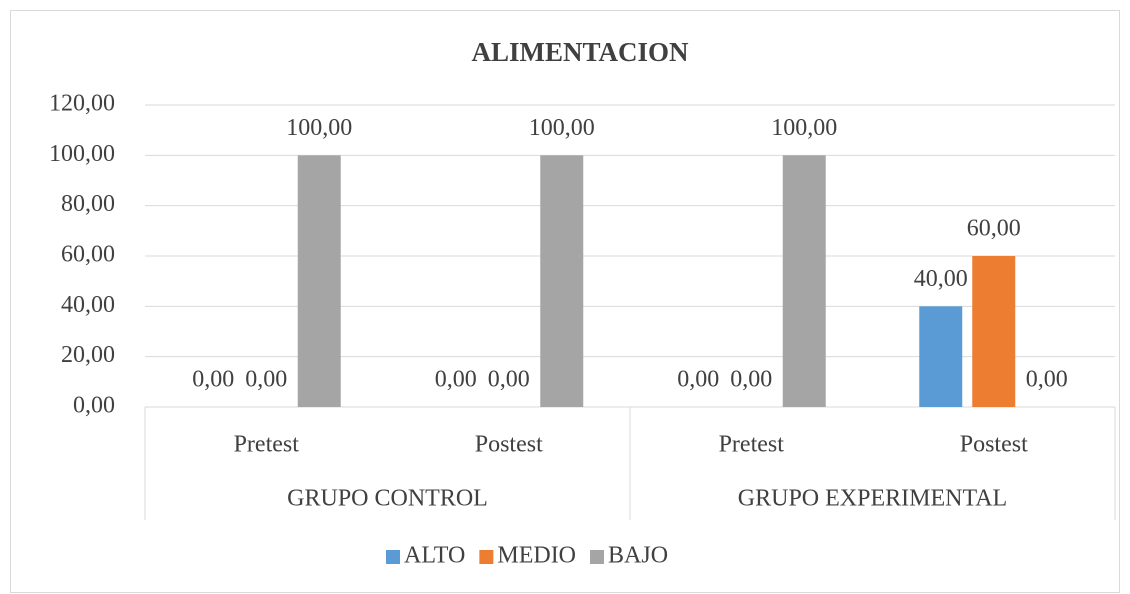 This screenshot has height=594, width=1130. What do you see at coordinates (580, 52) in the screenshot?
I see `chart-title: ALIMENTACION` at bounding box center [580, 52].